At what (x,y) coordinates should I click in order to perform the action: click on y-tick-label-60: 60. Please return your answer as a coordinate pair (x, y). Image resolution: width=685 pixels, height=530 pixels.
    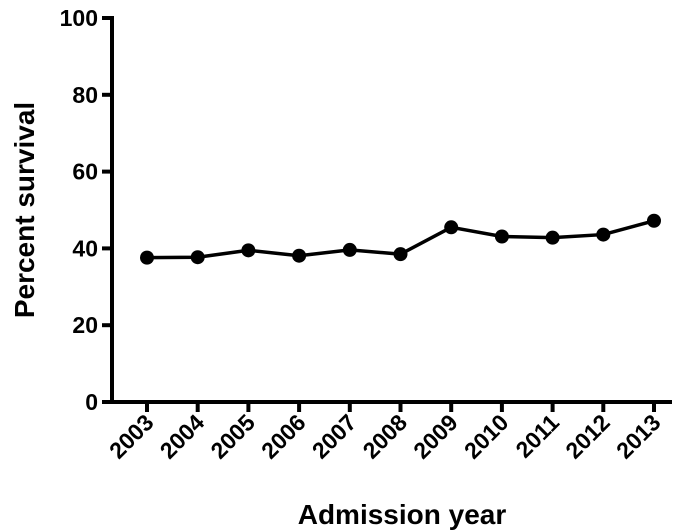
    Looking at the image, I should click on (85, 172).